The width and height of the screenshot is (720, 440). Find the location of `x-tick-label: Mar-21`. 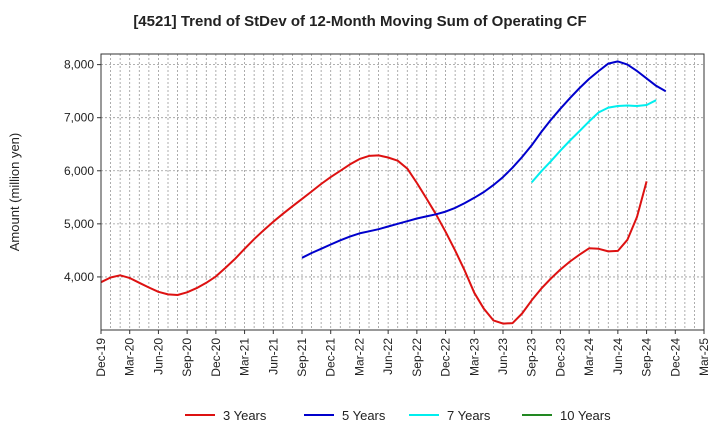

x-tick-label: Mar-21 is located at coordinates (245, 357).